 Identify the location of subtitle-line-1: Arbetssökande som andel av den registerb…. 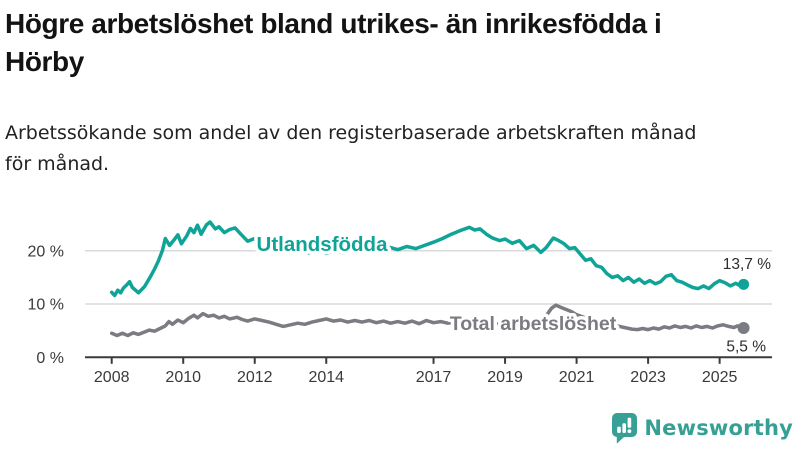
(351, 133).